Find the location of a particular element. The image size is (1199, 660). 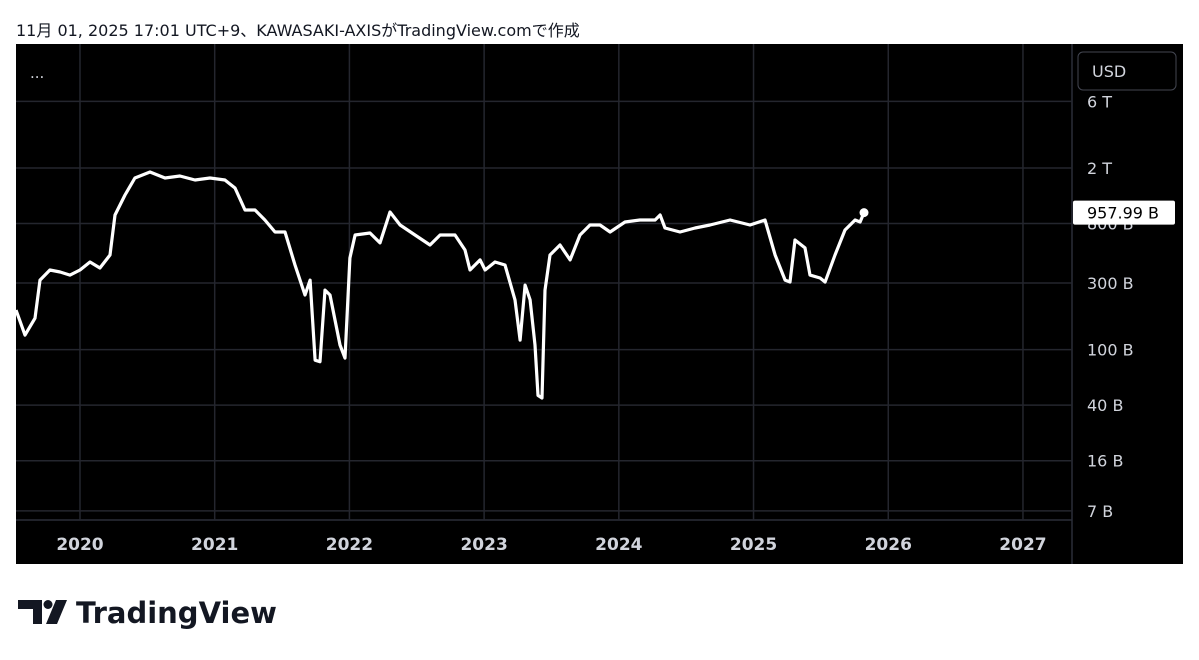

value-label-box is located at coordinates (1124, 212).